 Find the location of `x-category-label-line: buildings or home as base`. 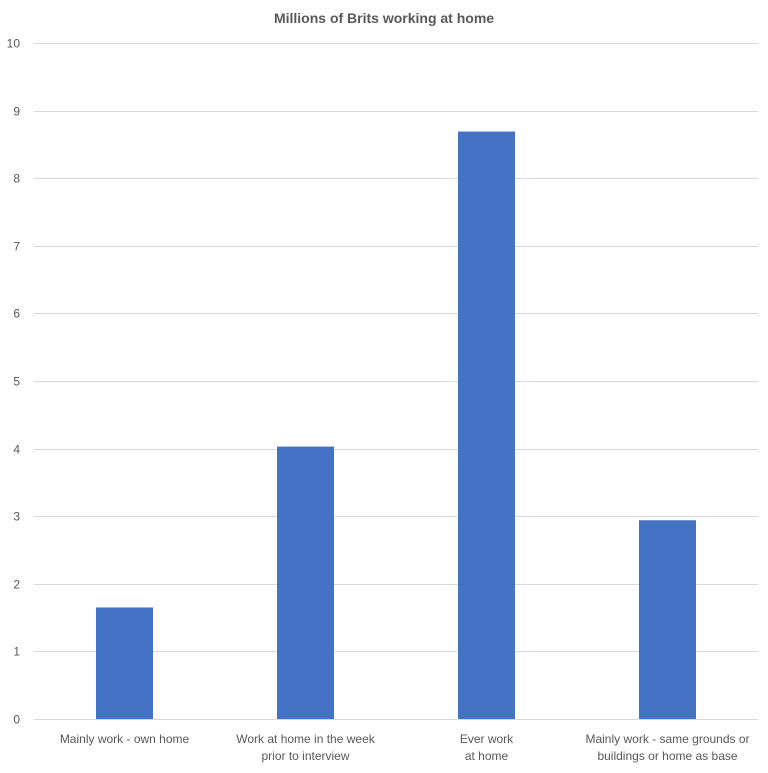

x-category-label-line: buildings or home as base is located at coordinates (667, 756).